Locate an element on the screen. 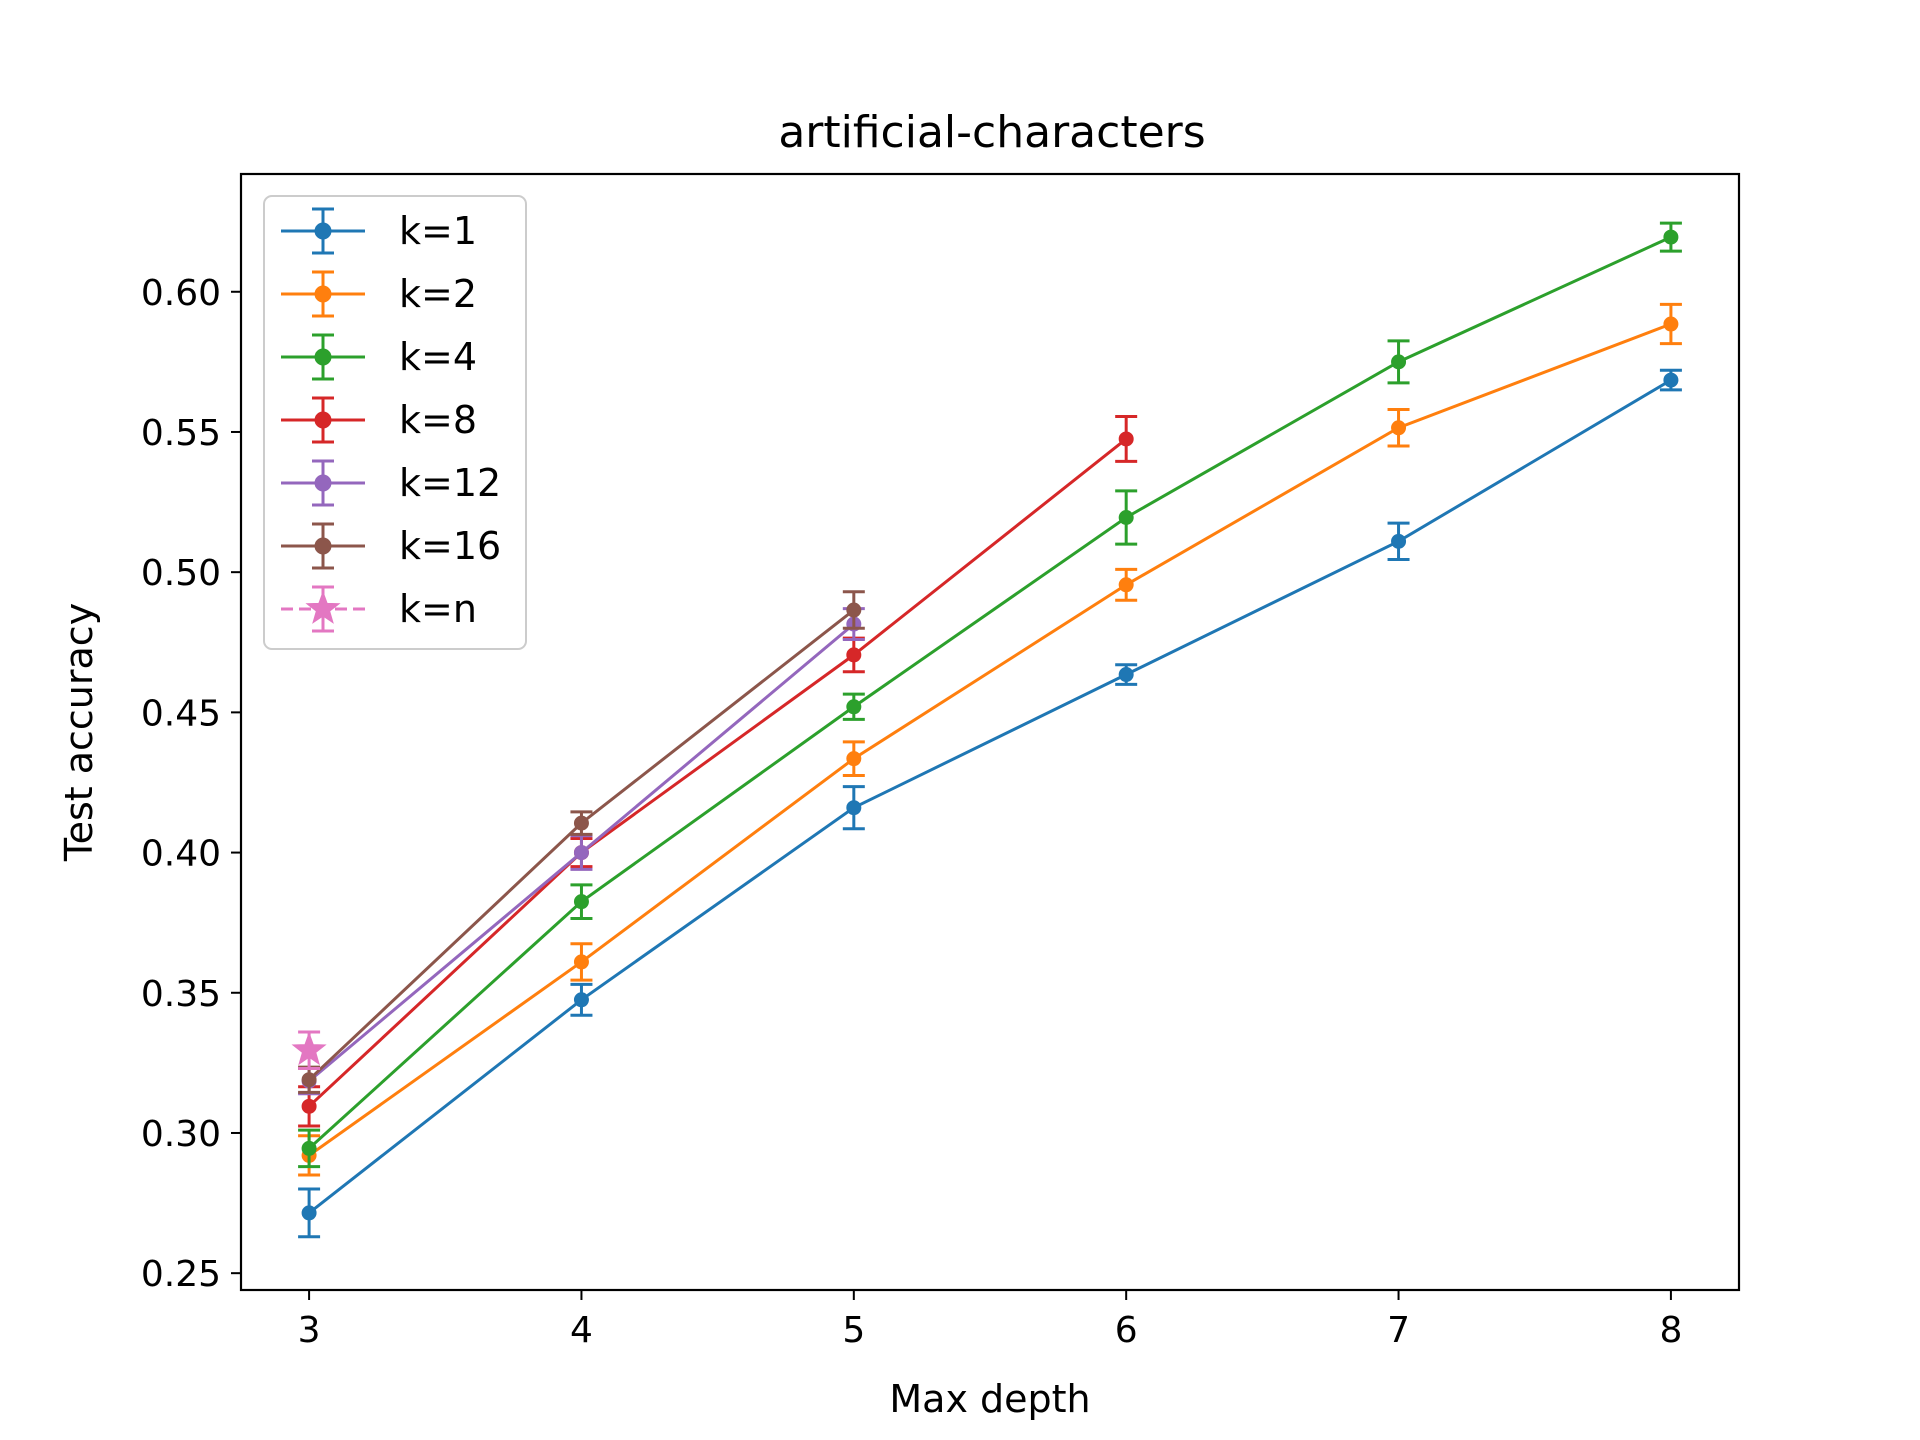  x-axis-label: Max depth is located at coordinates (989, 1399).